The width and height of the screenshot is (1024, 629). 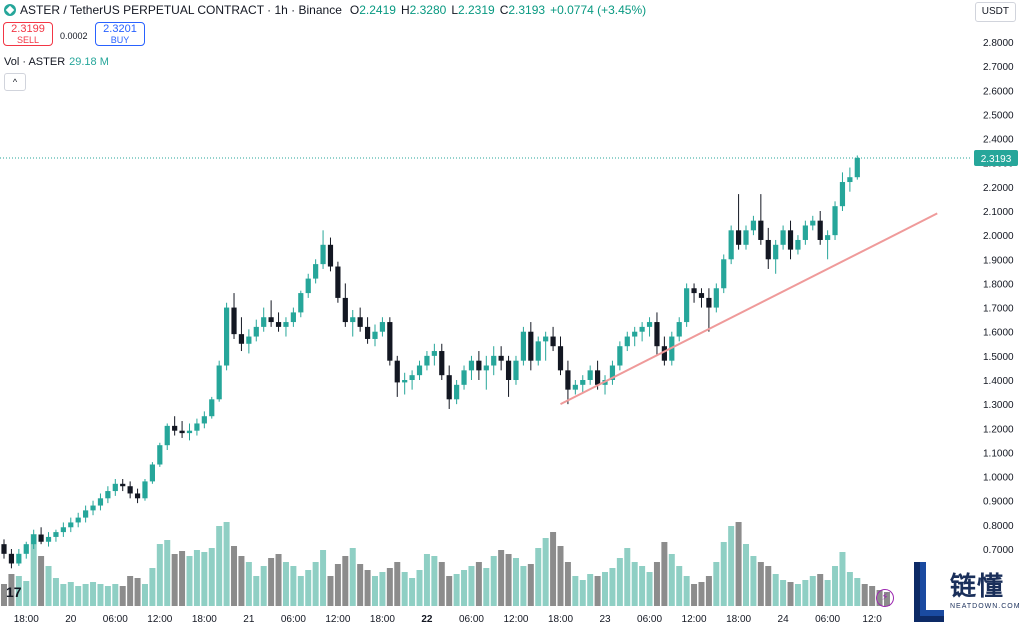 What do you see at coordinates (998, 284) in the screenshot?
I see `y-tick-label: 1.8000` at bounding box center [998, 284].